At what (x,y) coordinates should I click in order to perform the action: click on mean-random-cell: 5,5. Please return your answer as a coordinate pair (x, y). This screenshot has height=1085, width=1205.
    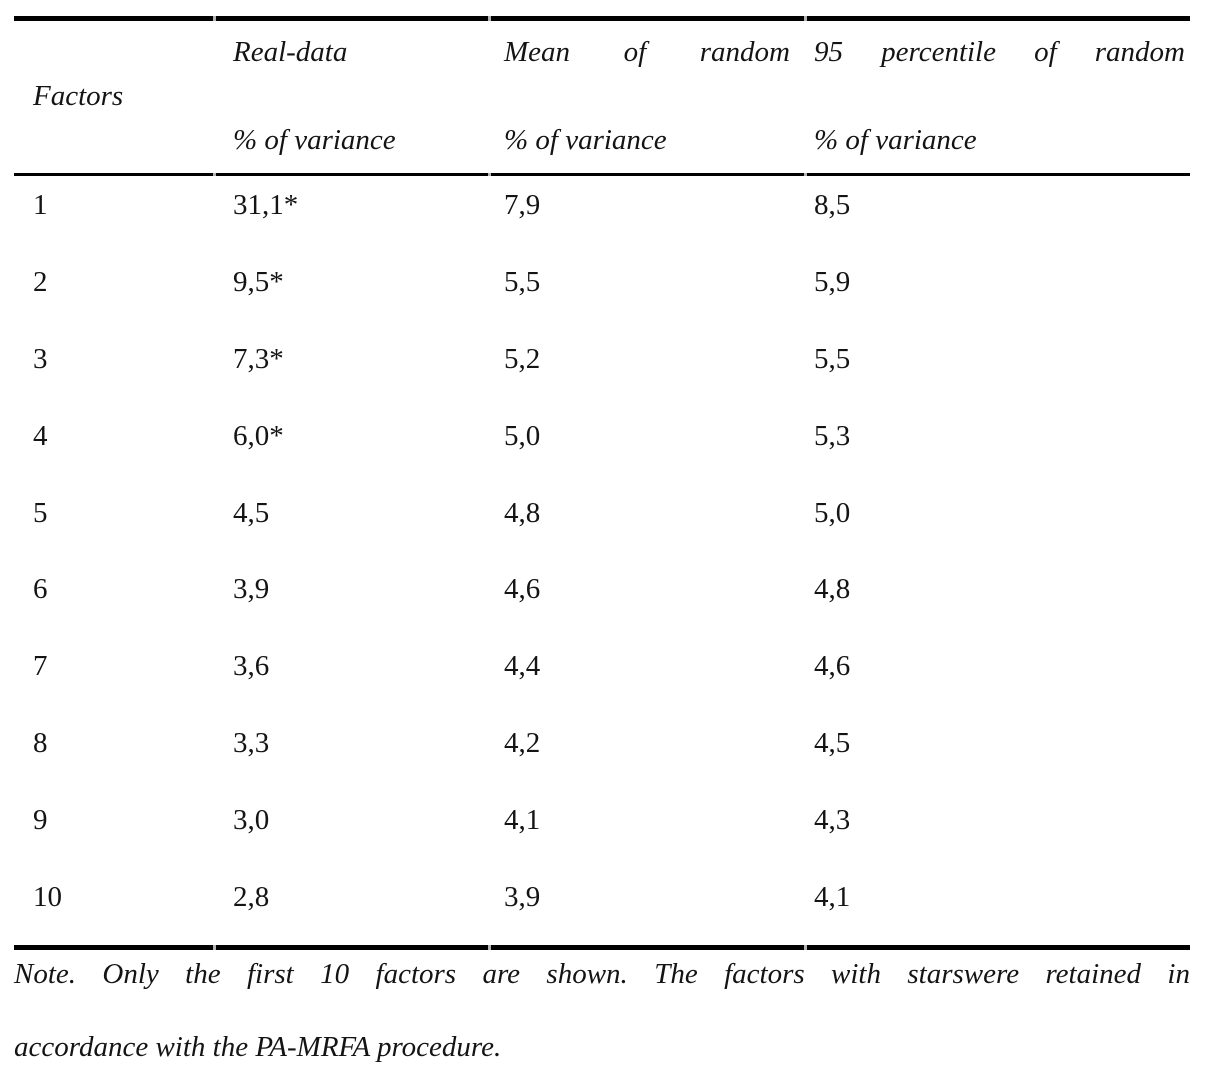
    Looking at the image, I should click on (522, 281).